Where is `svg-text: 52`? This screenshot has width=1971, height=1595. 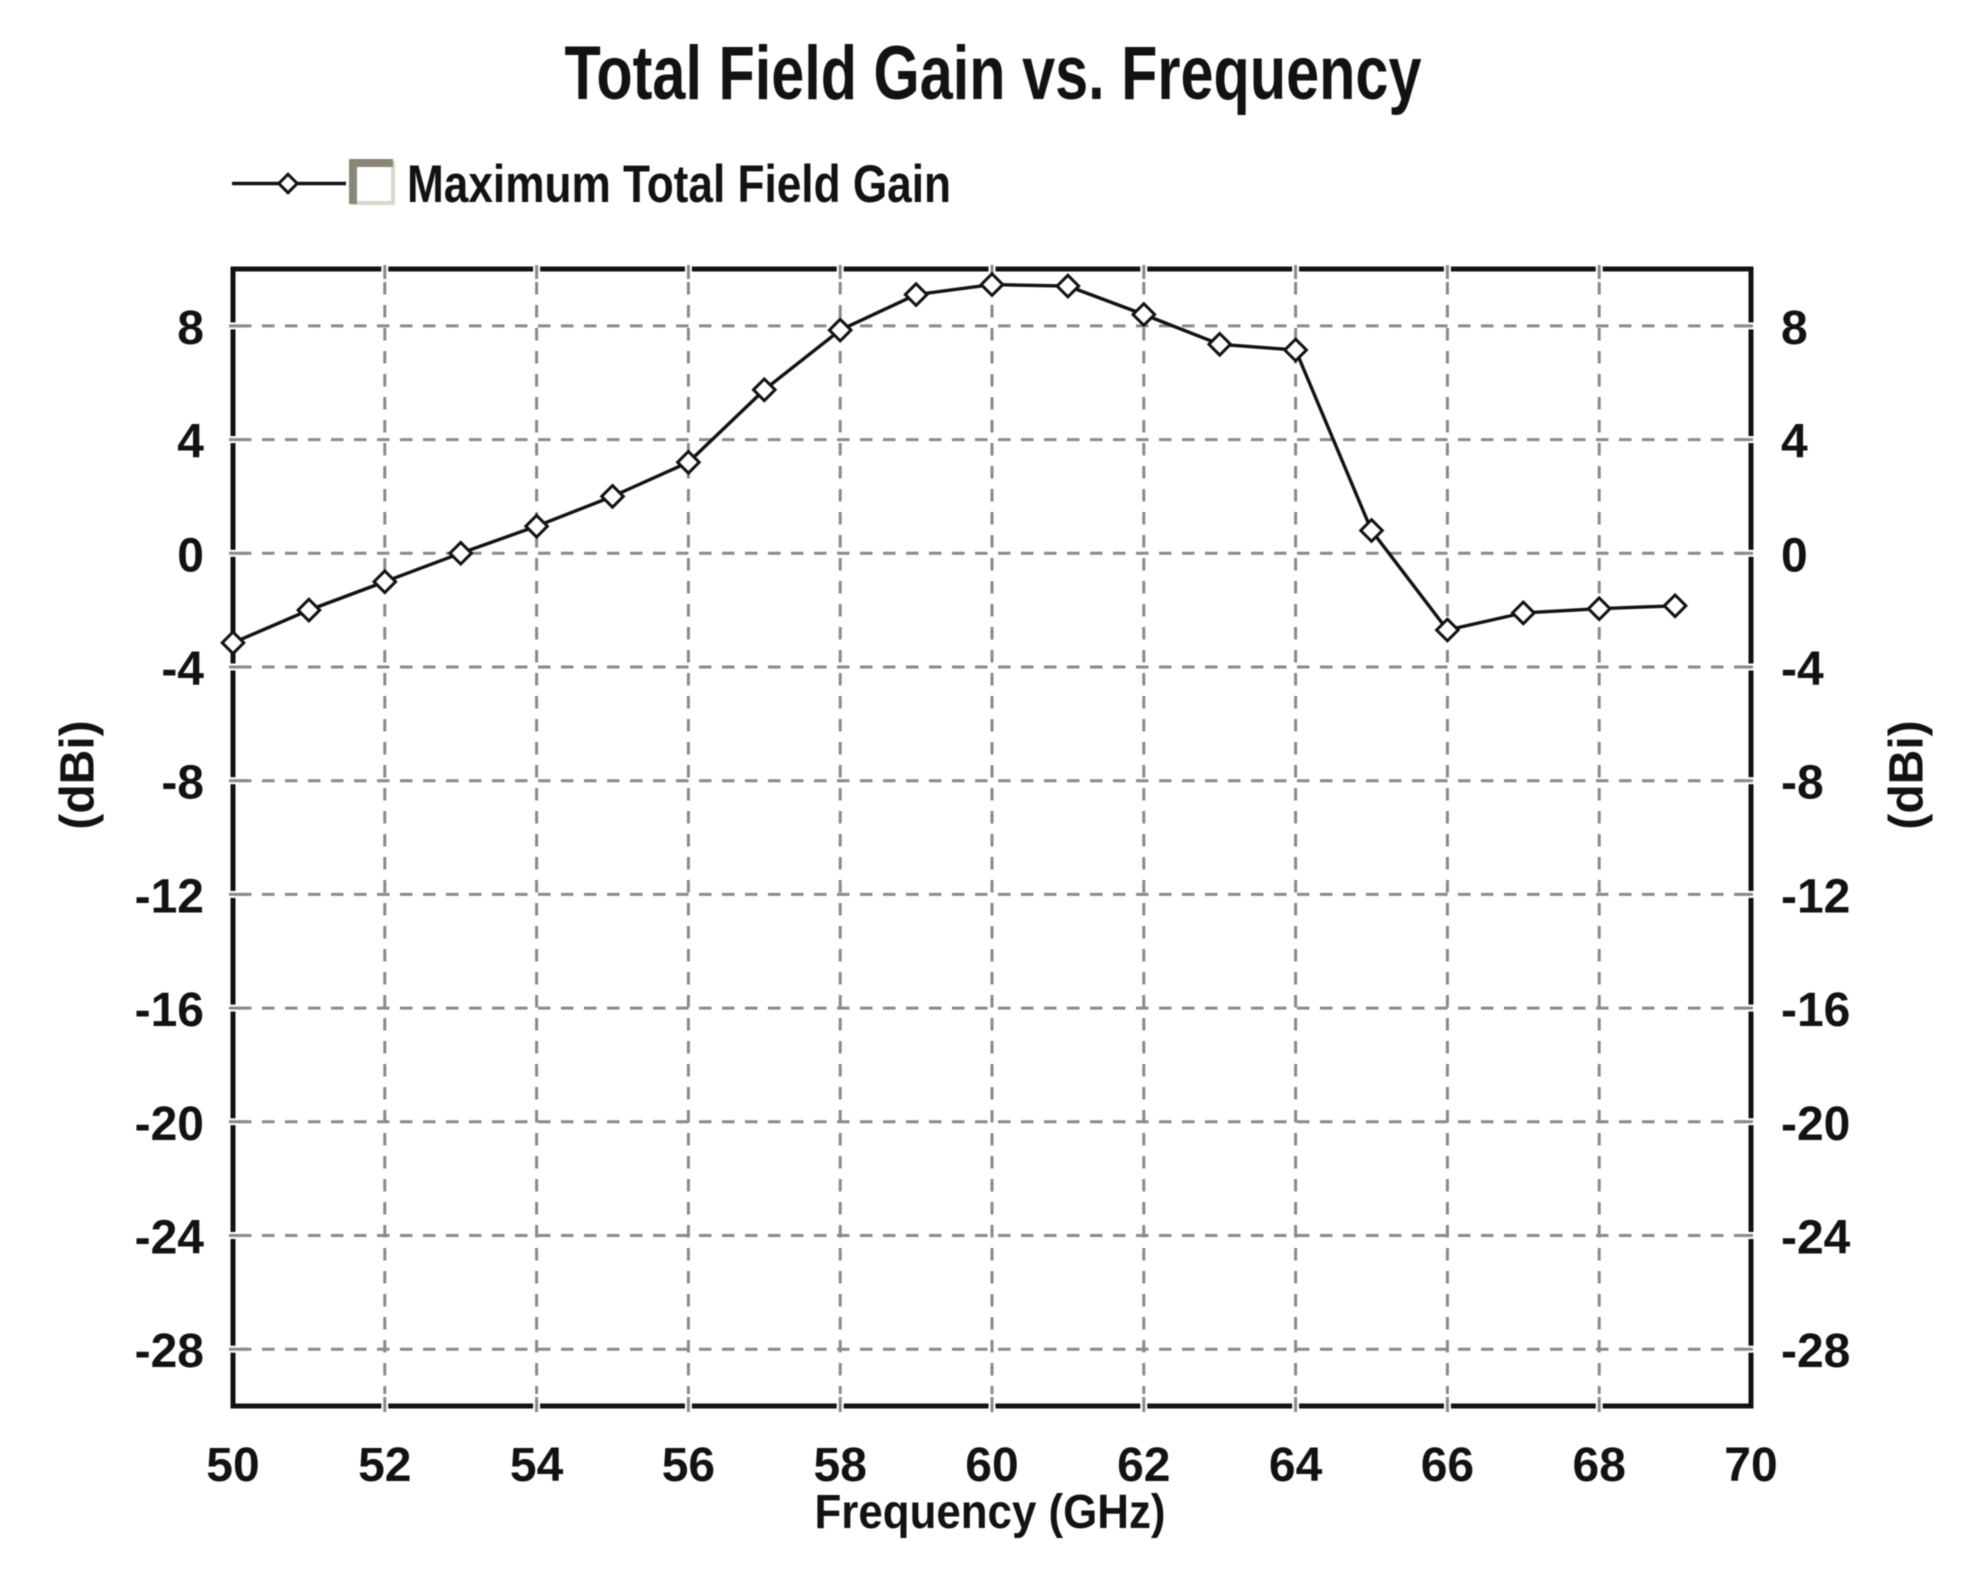
svg-text: 52 is located at coordinates (384, 1465).